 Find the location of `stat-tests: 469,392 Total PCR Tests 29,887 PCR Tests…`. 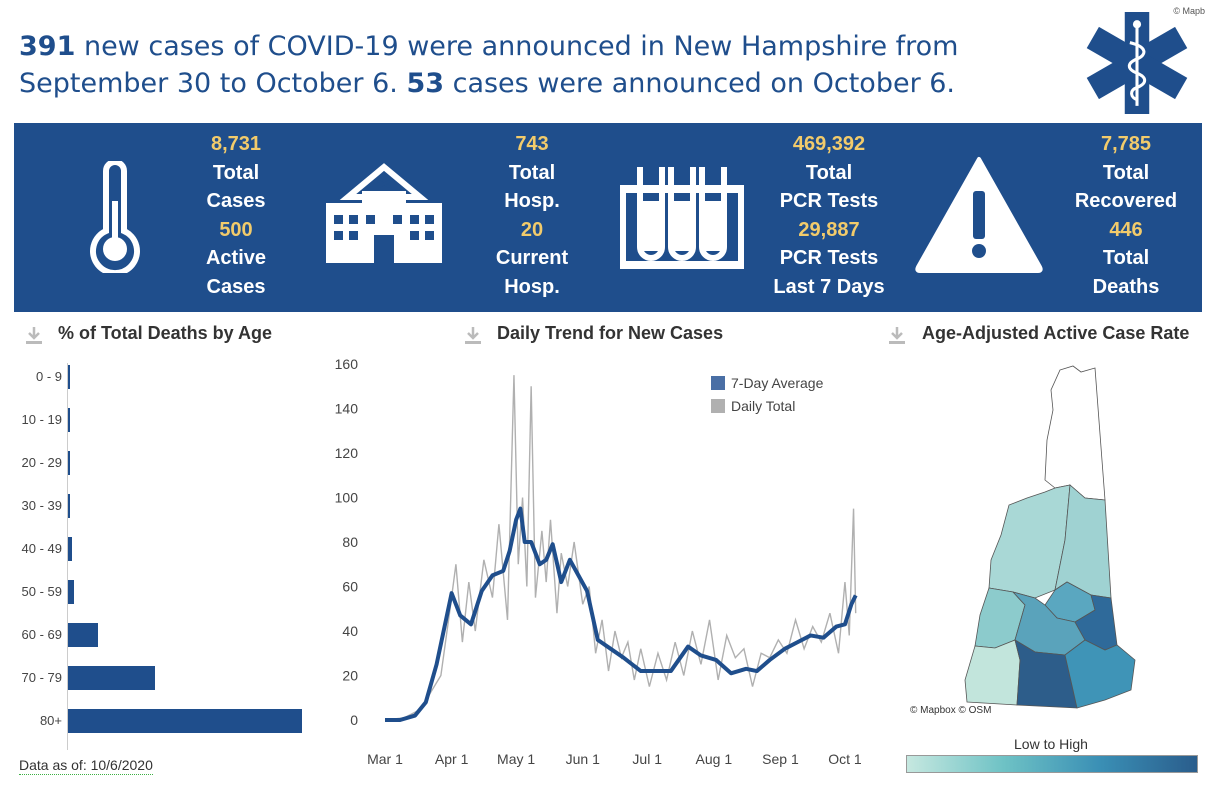

stat-tests: 469,392 Total PCR Tests 29,887 PCR Tests… is located at coordinates (829, 216).